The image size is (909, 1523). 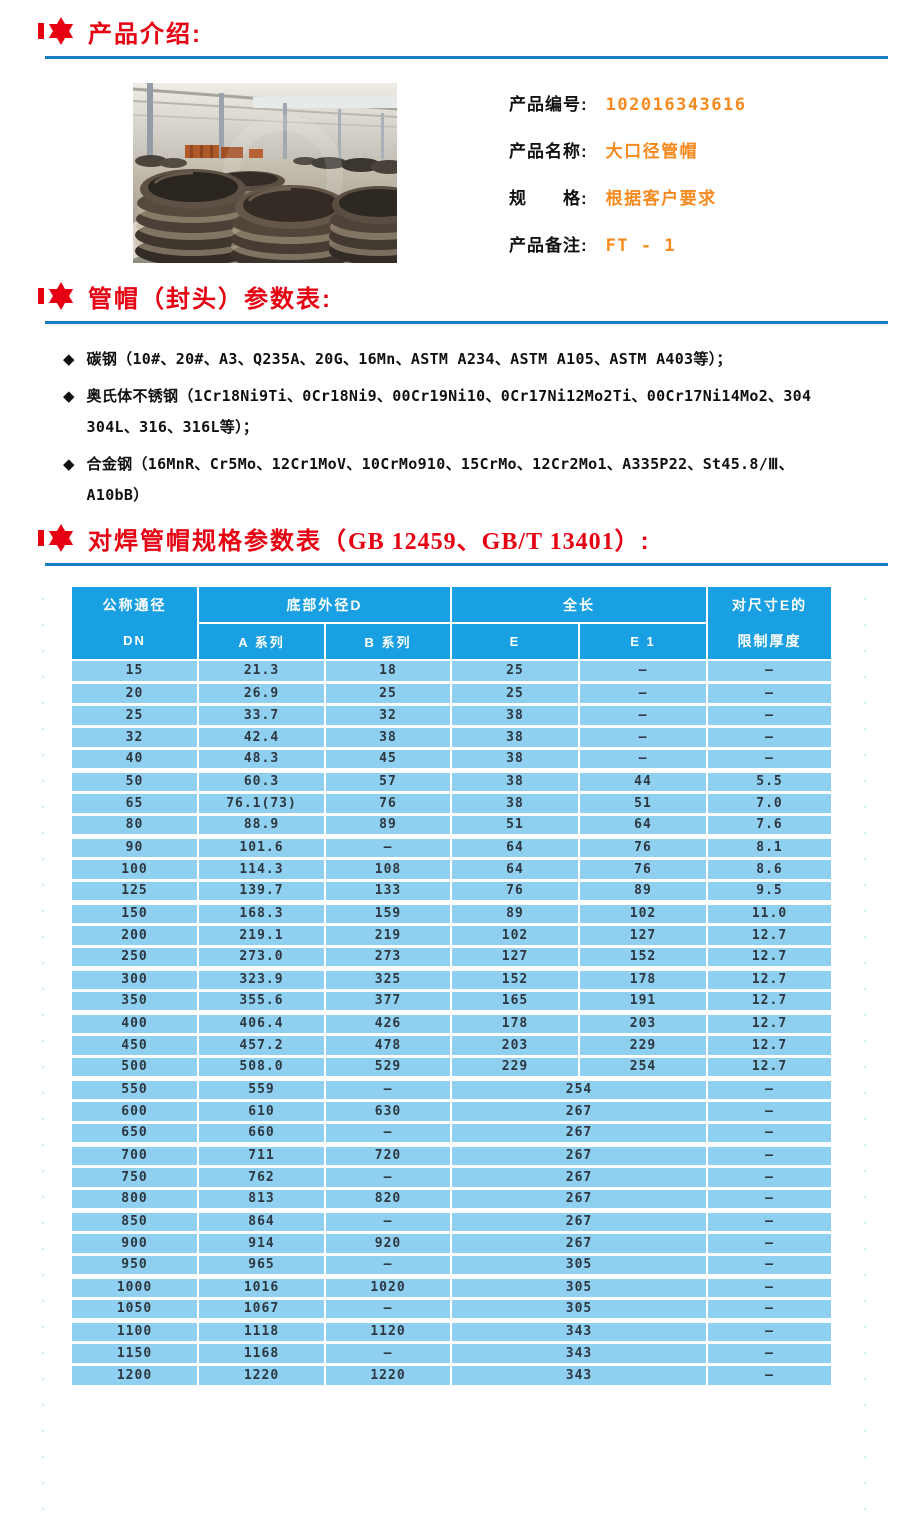 I want to click on cell-length-merged: 343, so click(x=579, y=1375).